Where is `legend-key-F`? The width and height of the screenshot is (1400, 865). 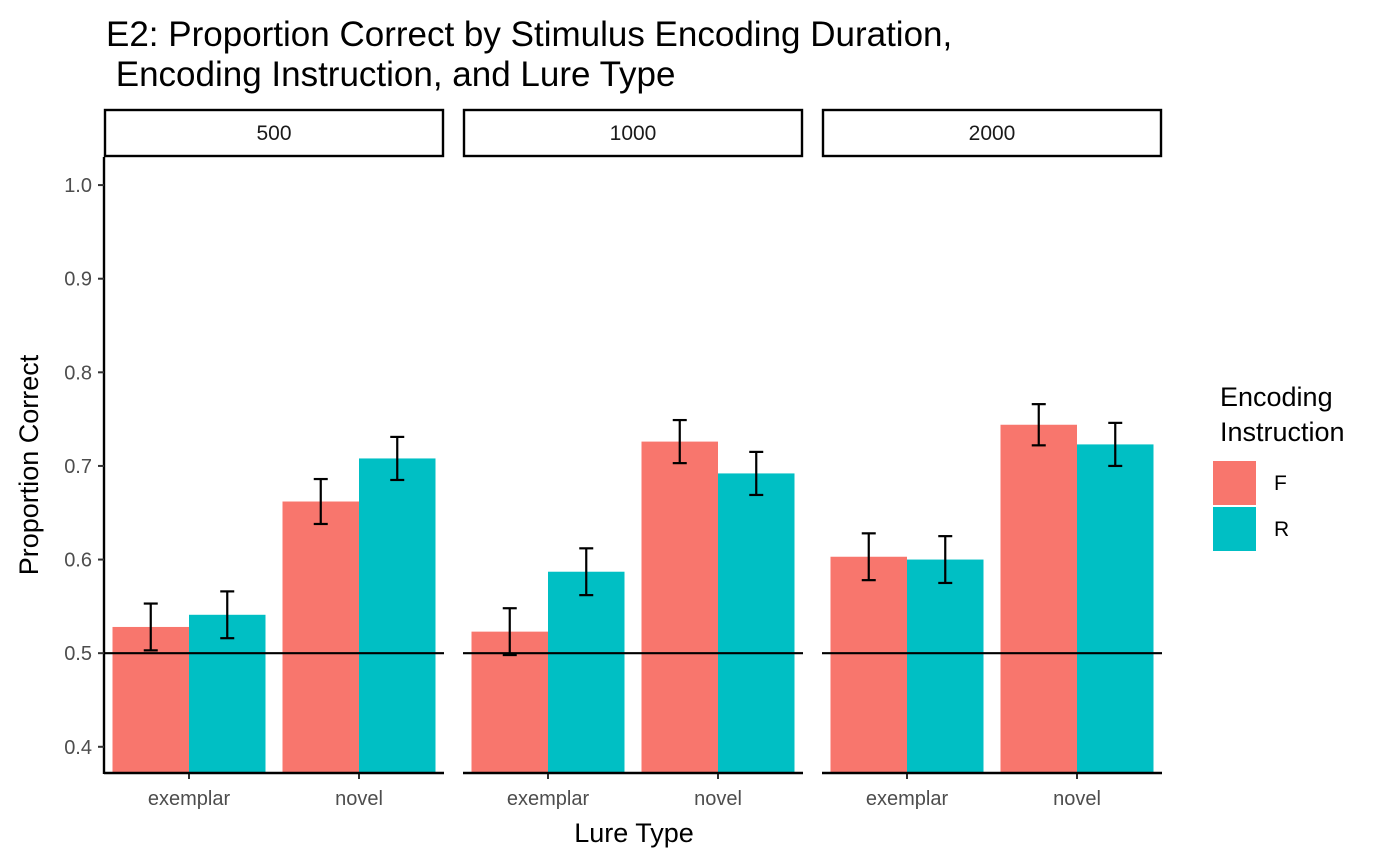 legend-key-F is located at coordinates (1234, 483).